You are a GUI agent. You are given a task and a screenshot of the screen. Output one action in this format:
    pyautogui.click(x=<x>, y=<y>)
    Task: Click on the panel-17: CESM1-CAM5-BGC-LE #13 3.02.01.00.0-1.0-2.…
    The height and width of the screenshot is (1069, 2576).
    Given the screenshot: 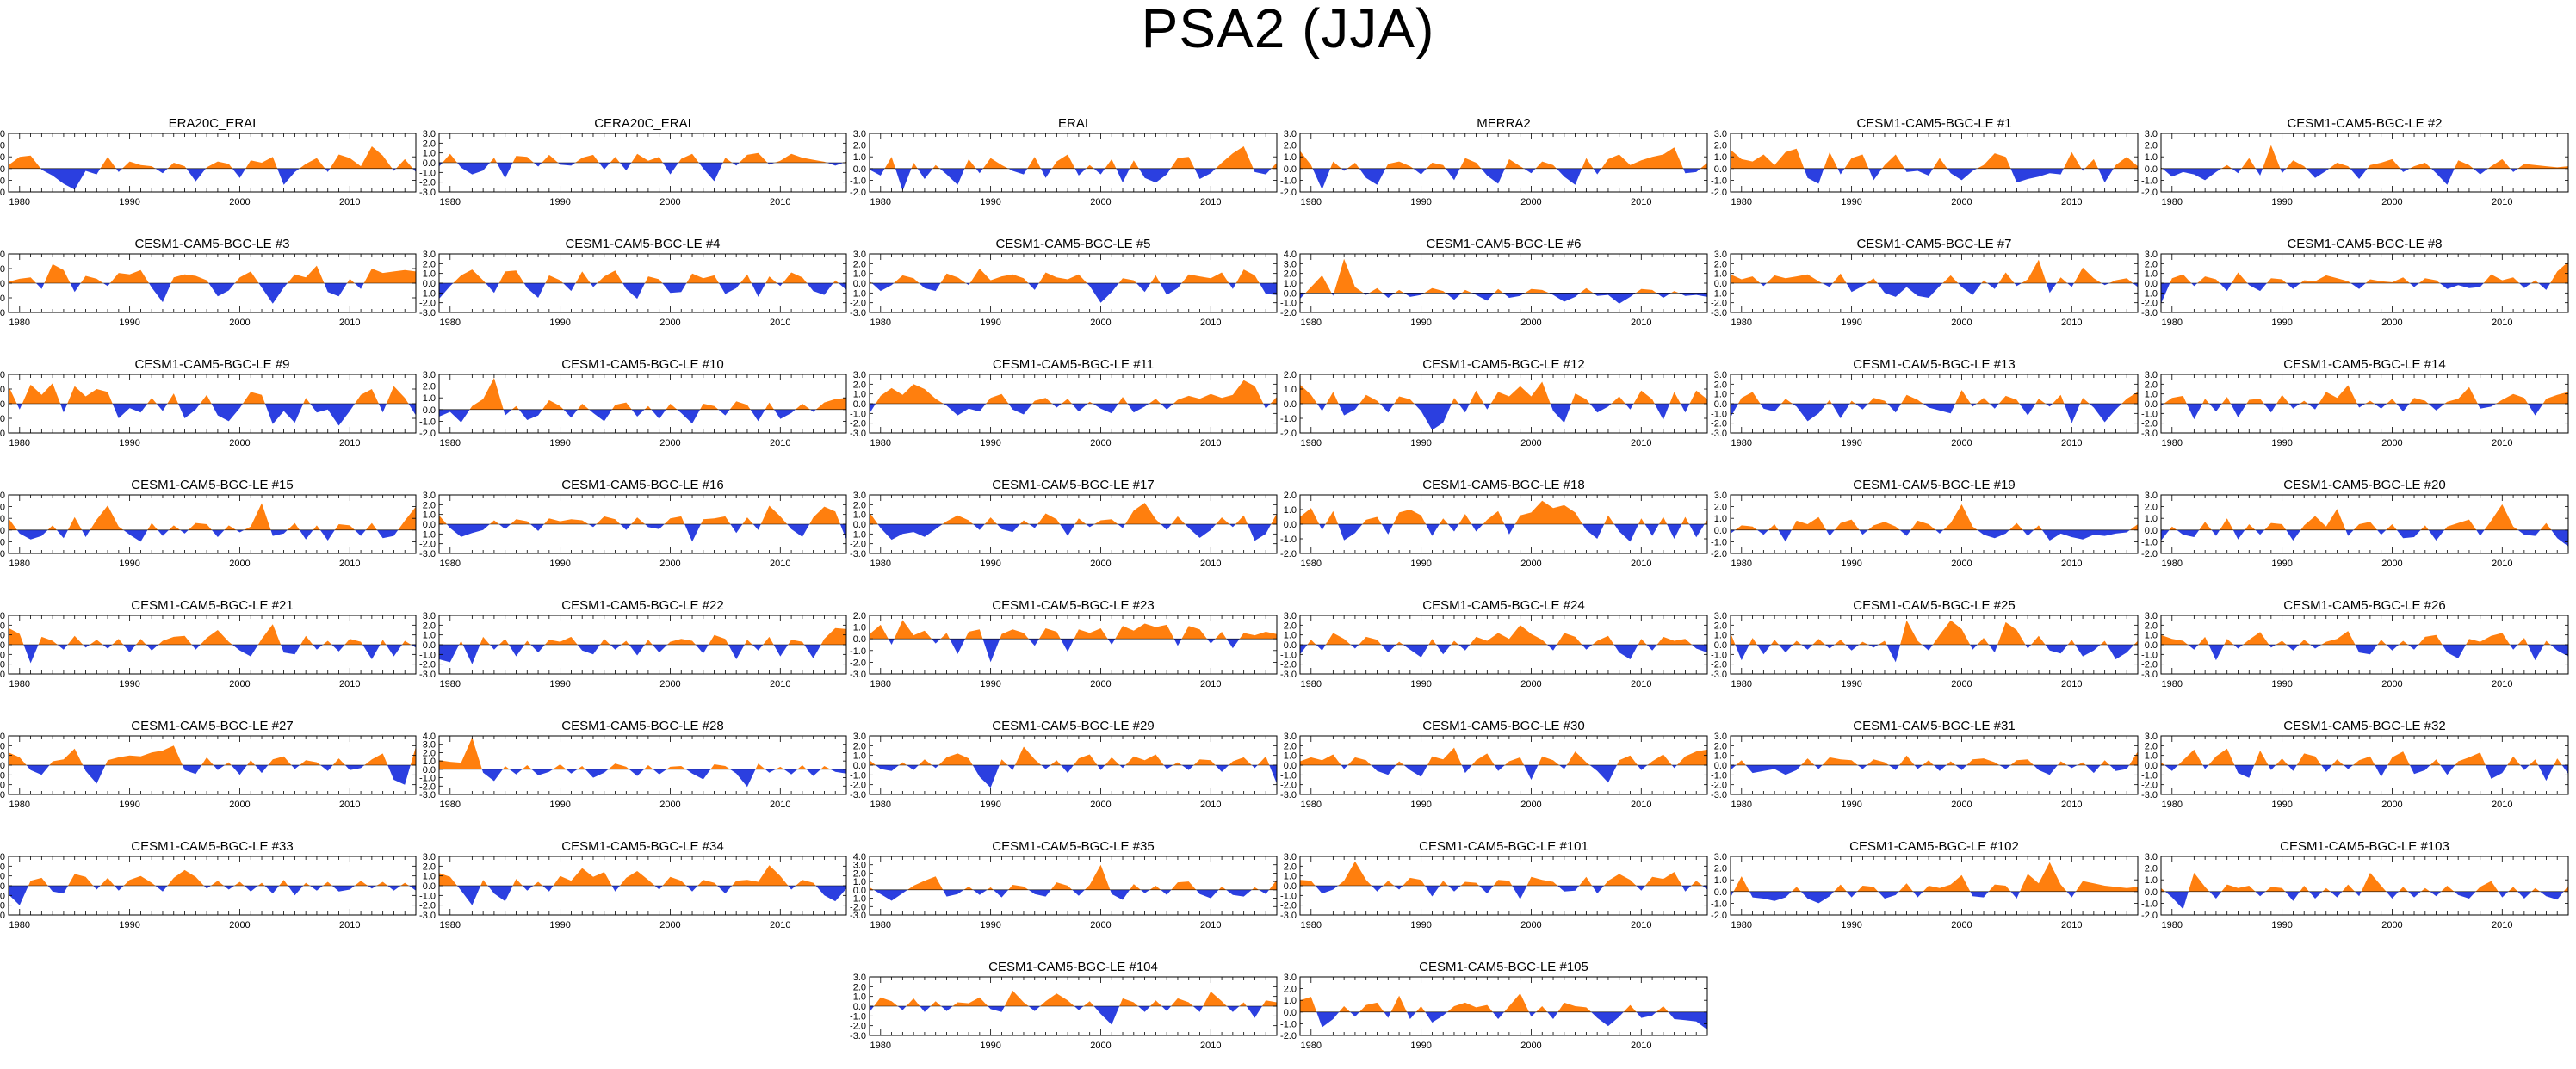 What is the action you would take?
    pyautogui.click(x=1925, y=403)
    